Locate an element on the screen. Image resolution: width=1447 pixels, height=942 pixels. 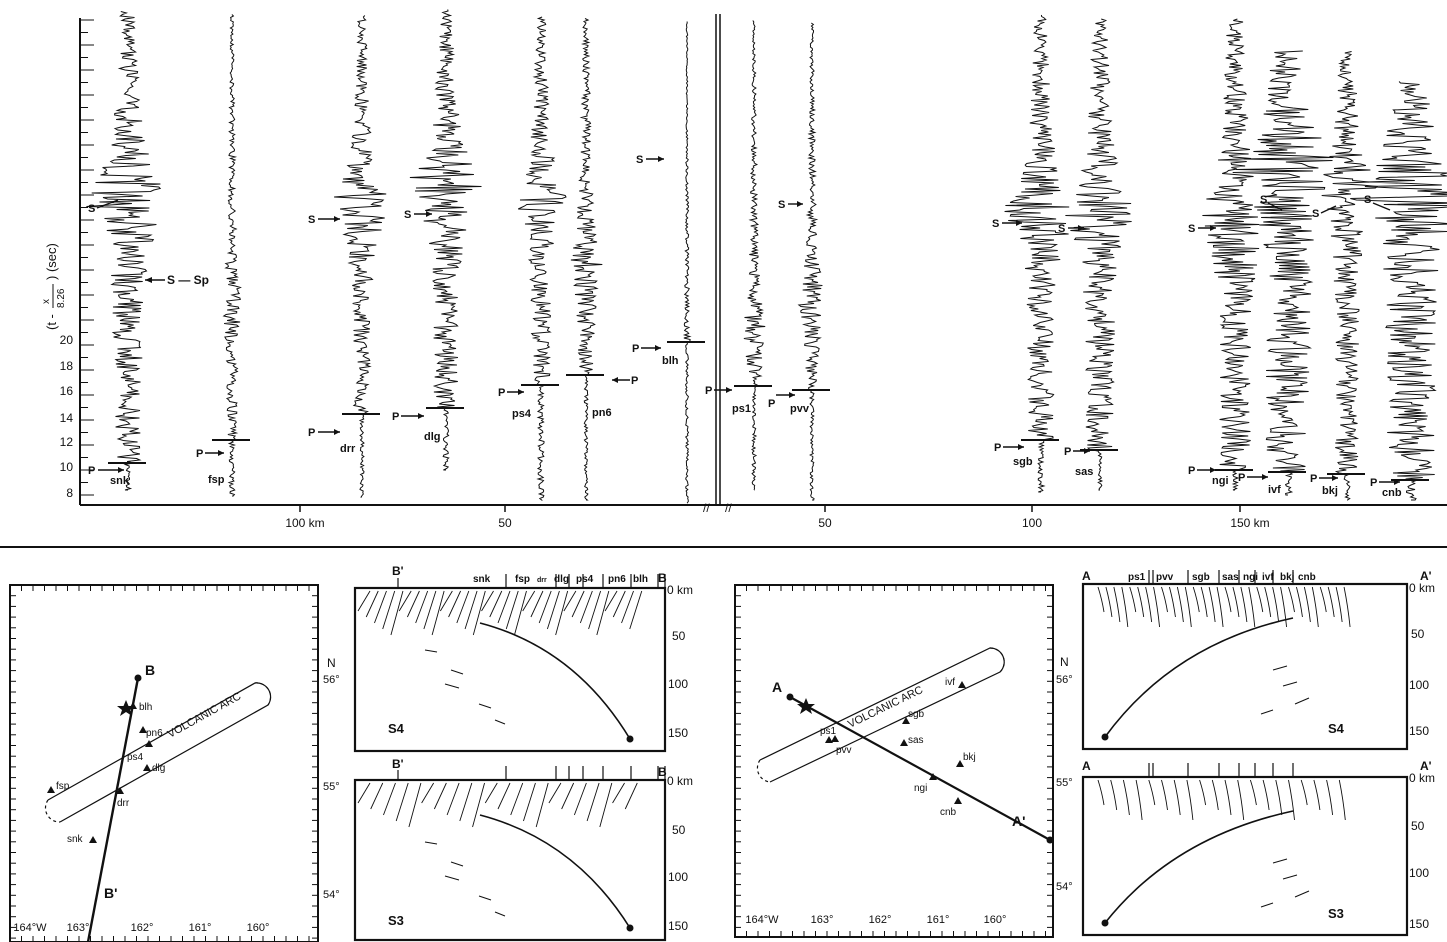
ray-paths-s4 is located at coordinates (1224, 663).